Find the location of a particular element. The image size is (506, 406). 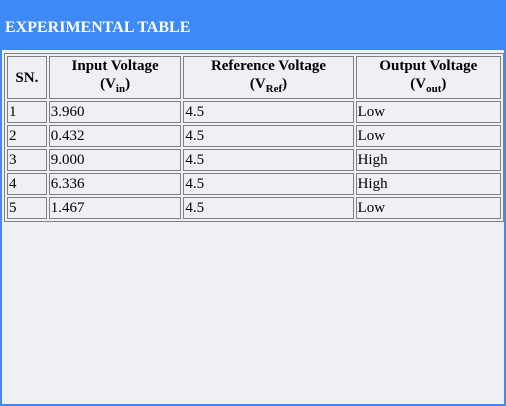

header-sn: SN. is located at coordinates (27, 77).